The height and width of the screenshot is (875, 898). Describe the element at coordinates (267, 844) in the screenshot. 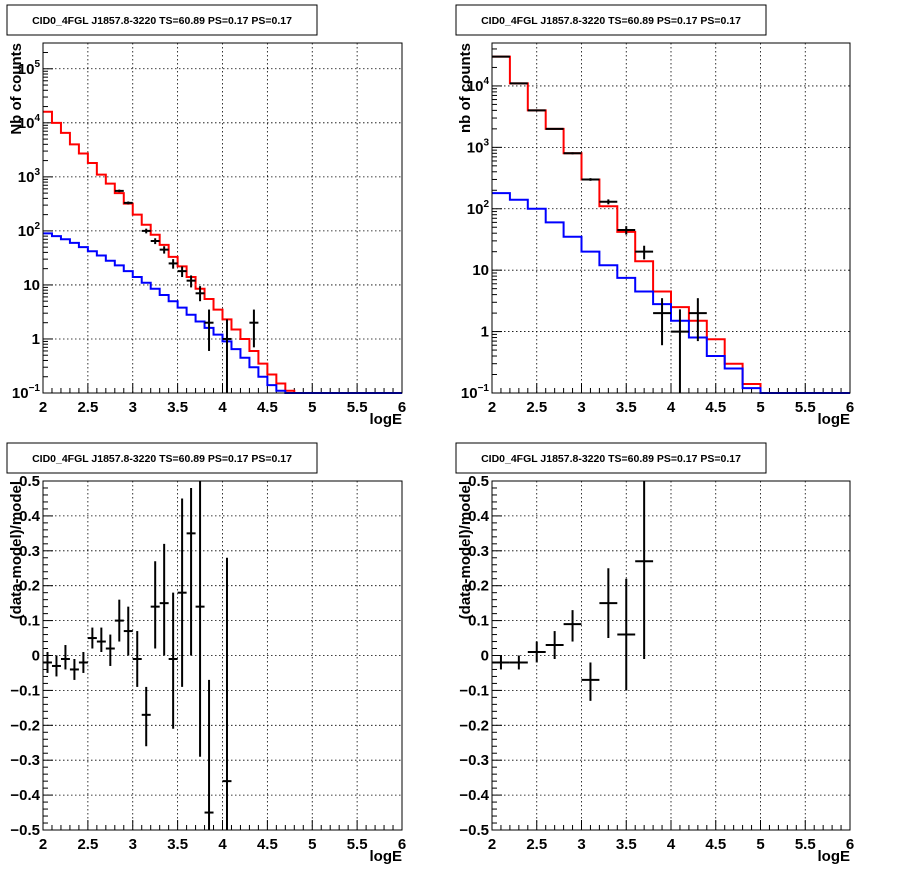

I see `x-tick-label: 4.5` at that location.